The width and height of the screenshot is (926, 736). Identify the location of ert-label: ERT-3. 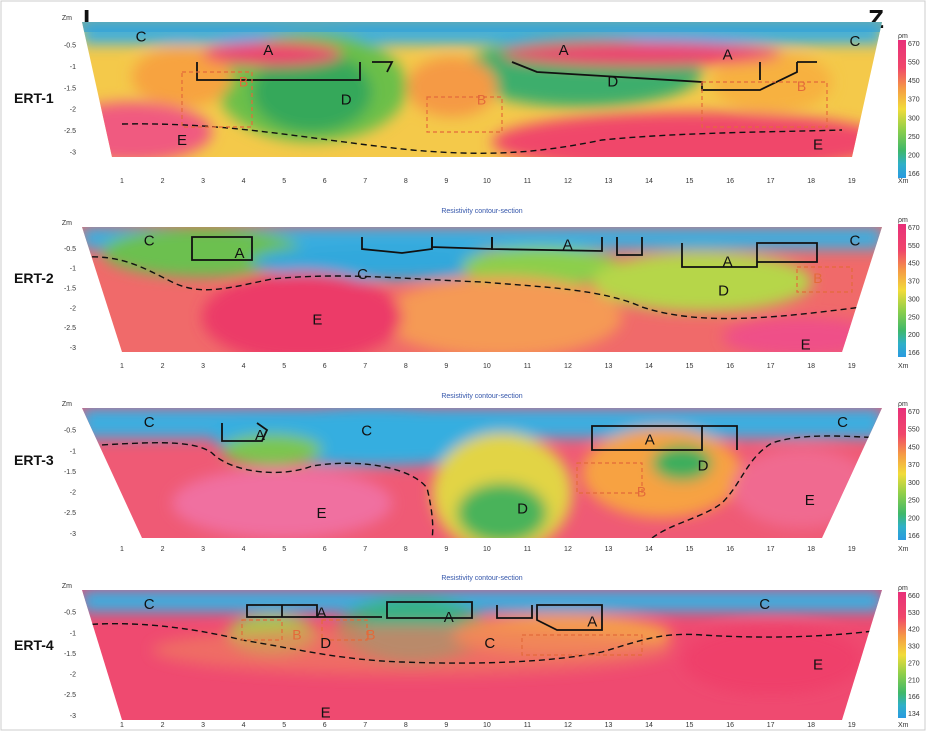
(34, 460).